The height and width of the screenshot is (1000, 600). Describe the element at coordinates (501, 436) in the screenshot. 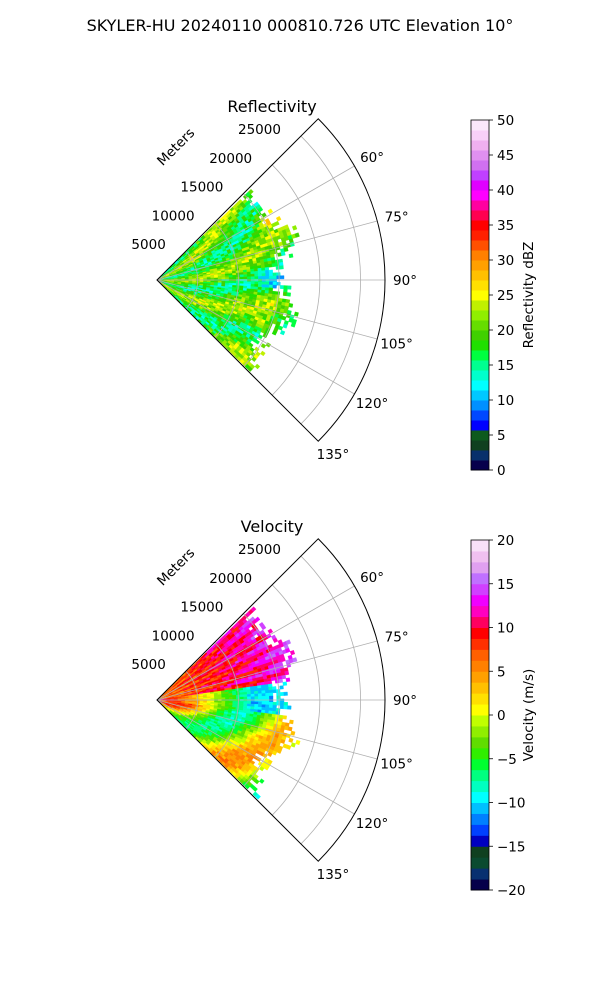

I see `colorbar-tick-label: 5` at that location.